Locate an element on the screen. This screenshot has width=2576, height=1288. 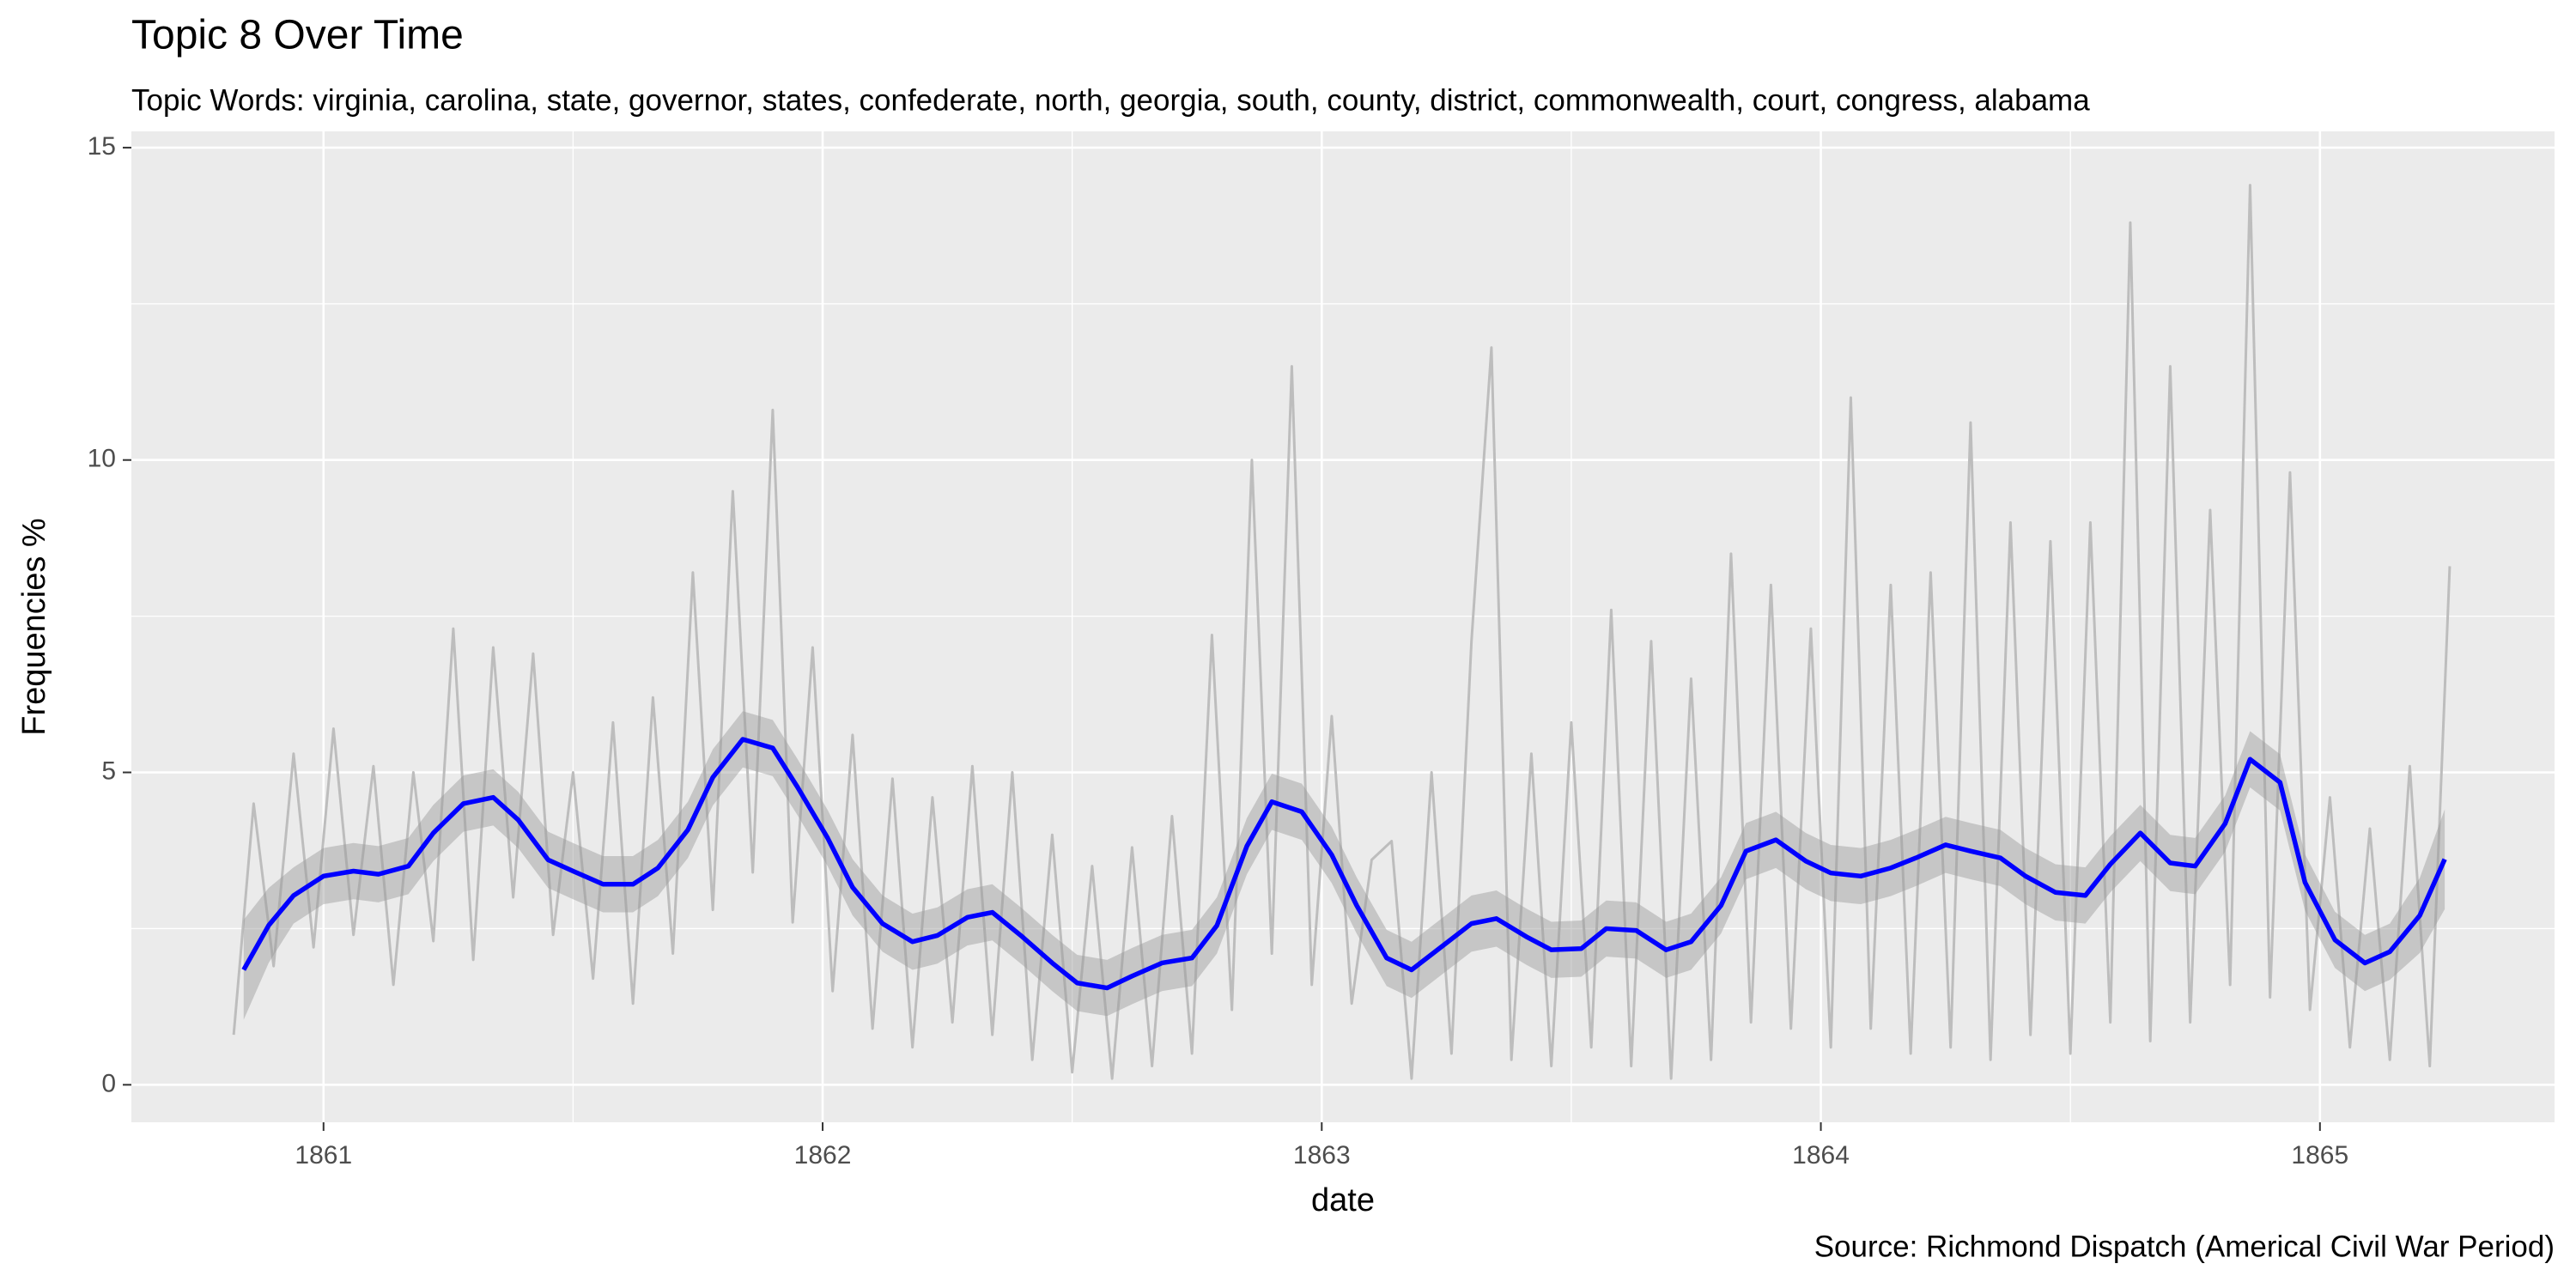
x-tick-label: 1864 is located at coordinates (1821, 1155).